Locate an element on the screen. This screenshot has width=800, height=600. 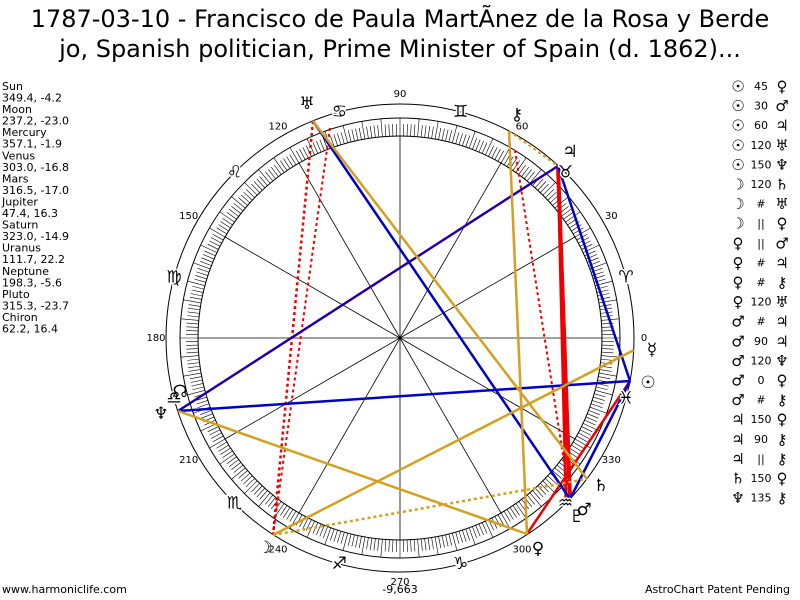
planet-glyph: ♃ is located at coordinates (569, 152).